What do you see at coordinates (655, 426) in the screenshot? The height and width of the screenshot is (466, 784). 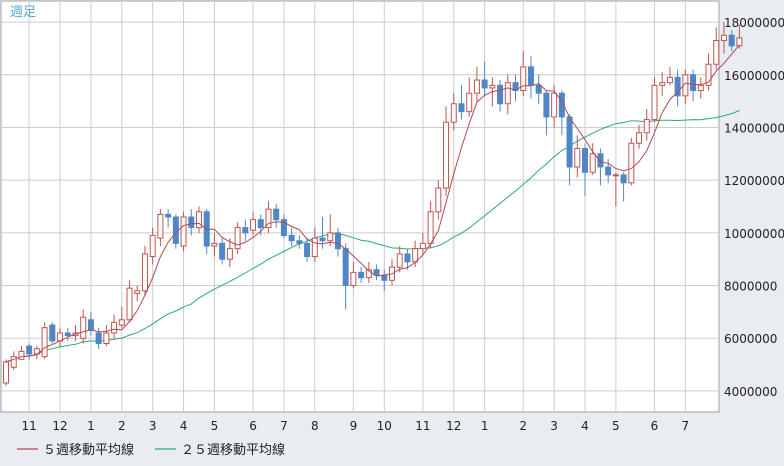 I see `x-tick-label: 6` at bounding box center [655, 426].